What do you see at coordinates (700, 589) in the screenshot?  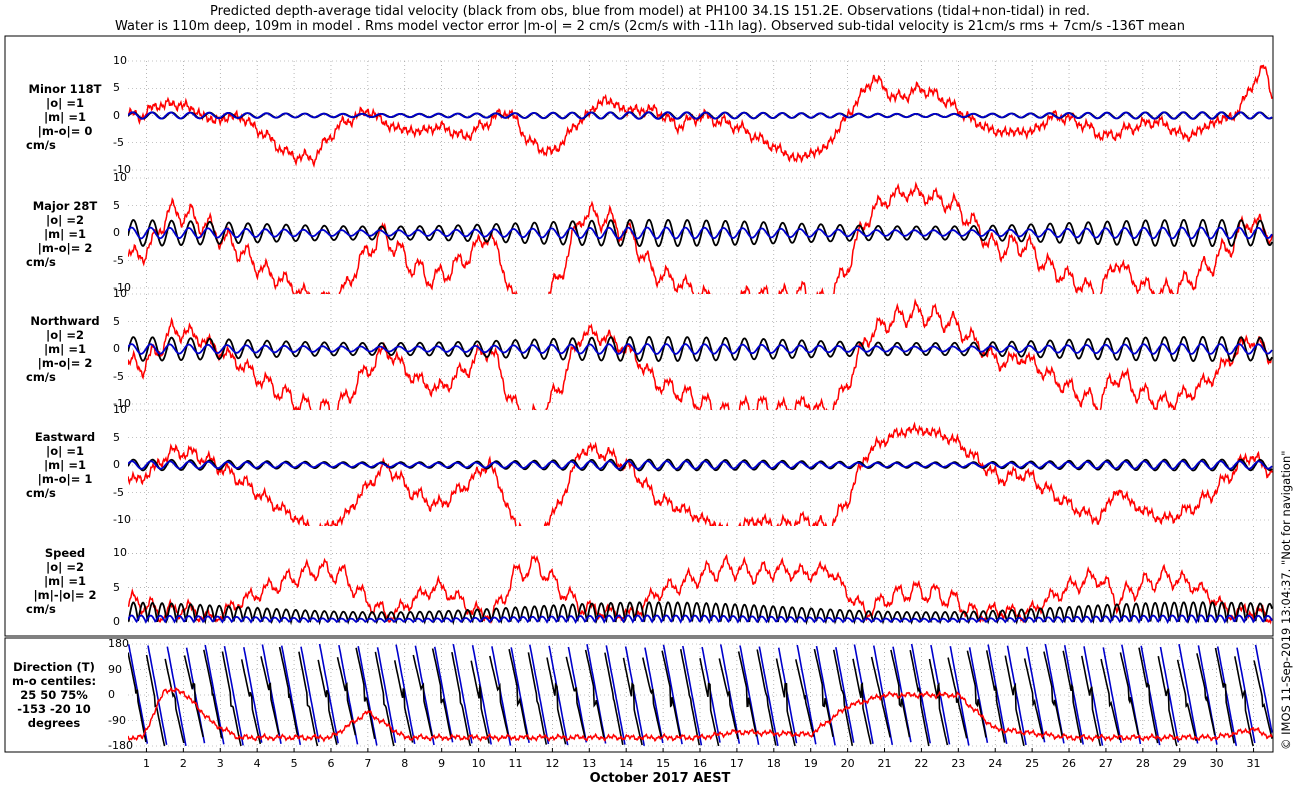 I see `observed-line-speed` at bounding box center [700, 589].